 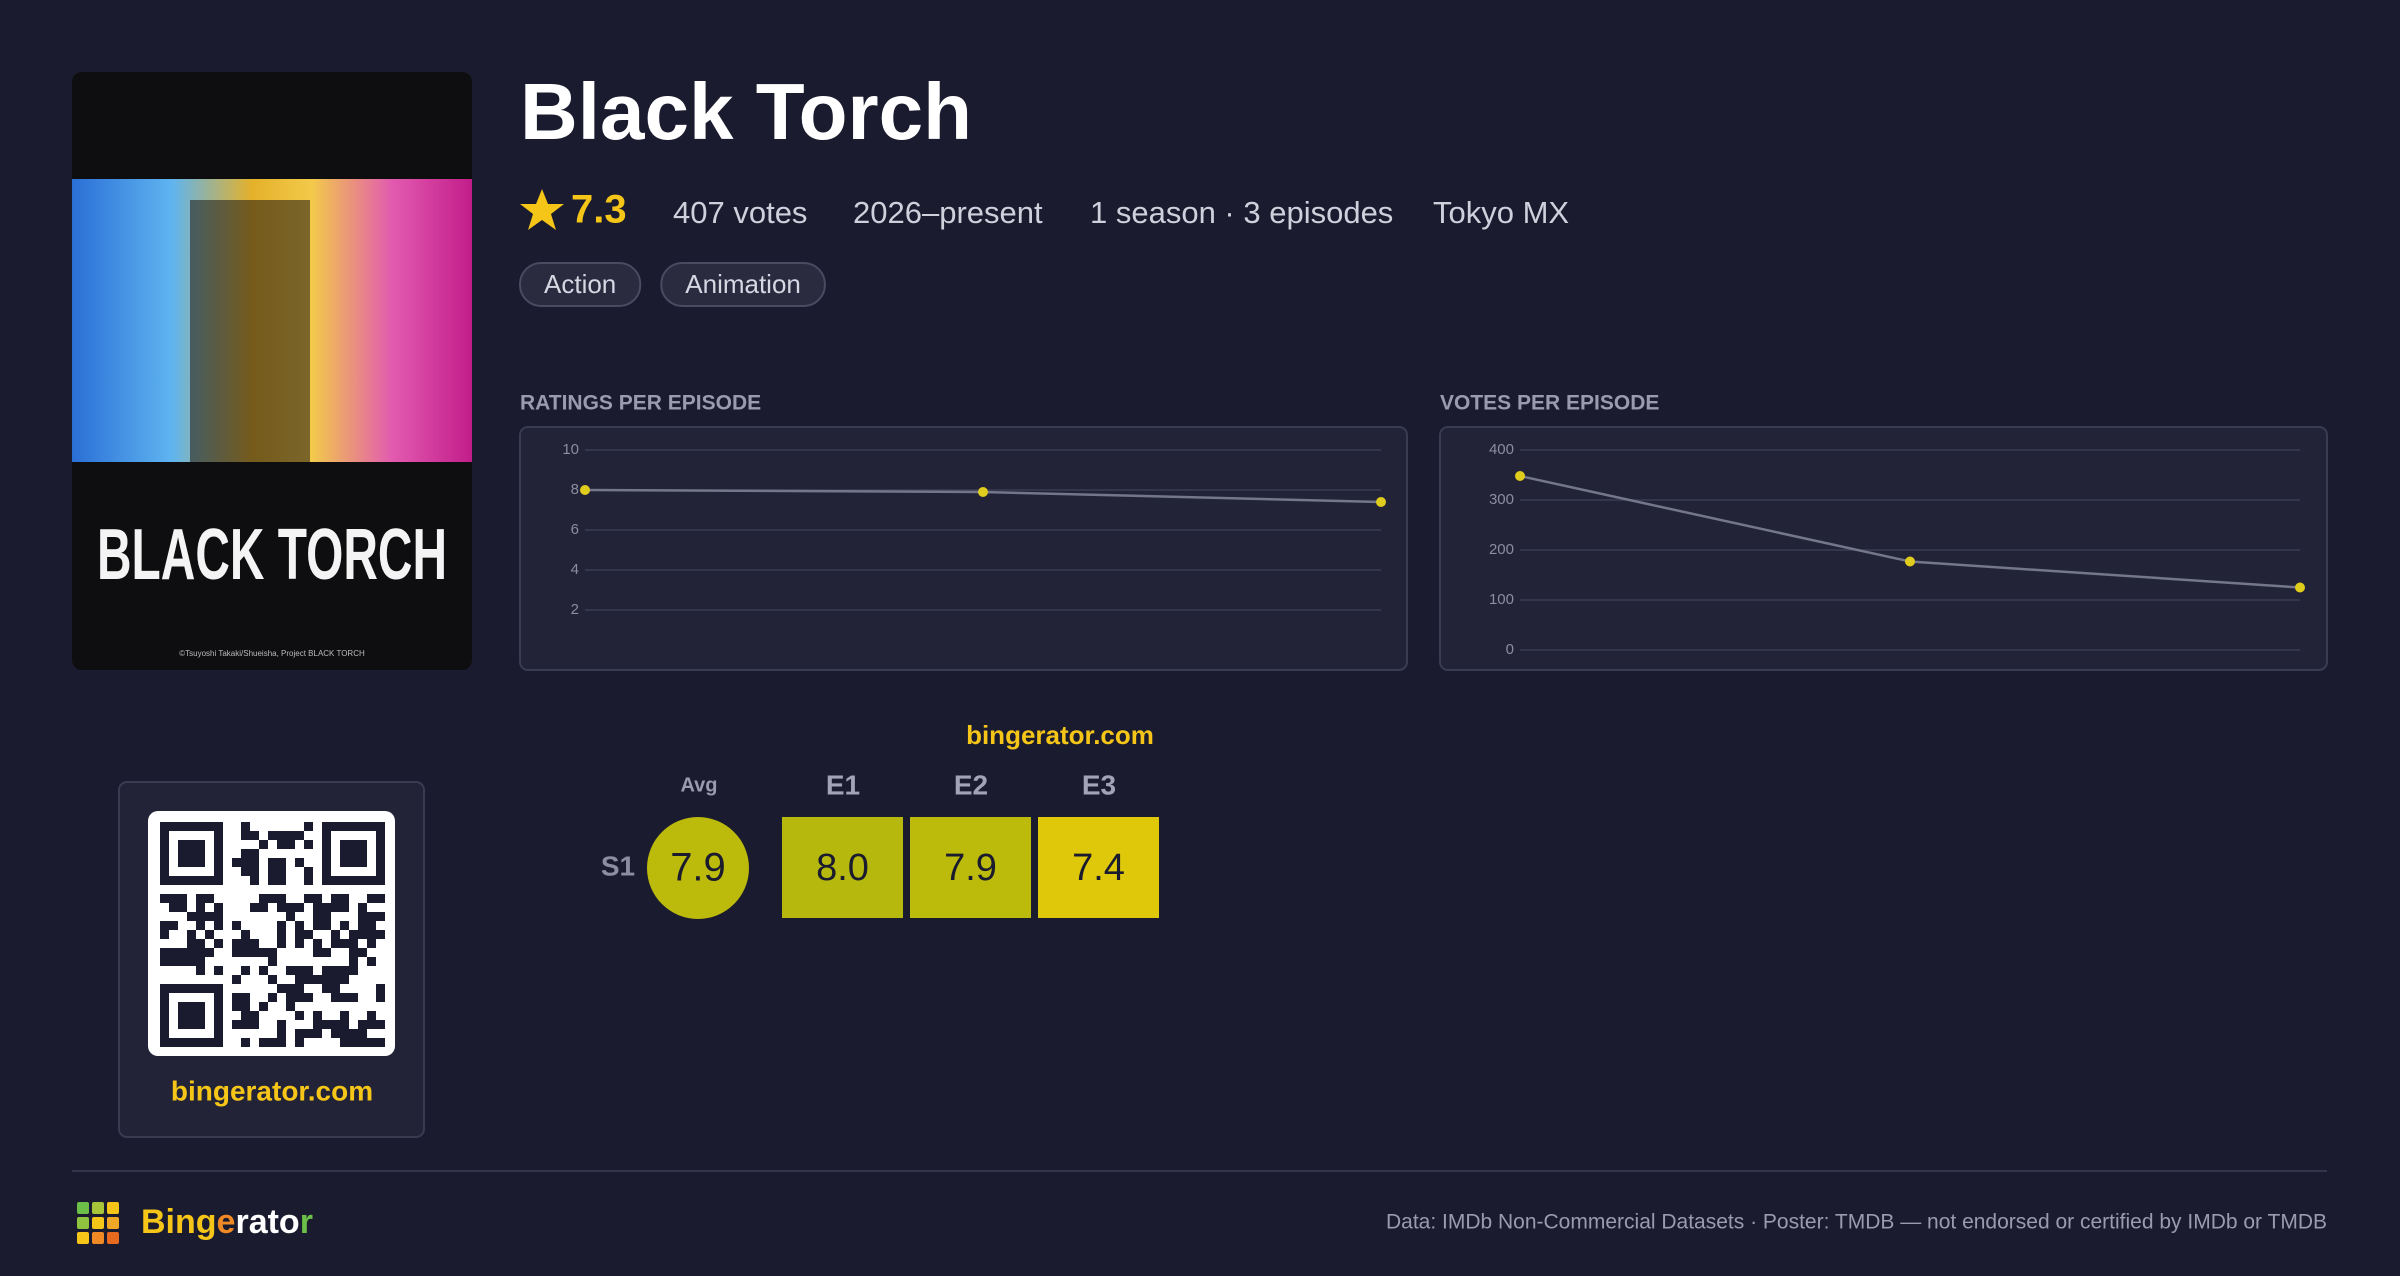 What do you see at coordinates (272, 1090) in the screenshot?
I see `qr-label: bingerator.com` at bounding box center [272, 1090].